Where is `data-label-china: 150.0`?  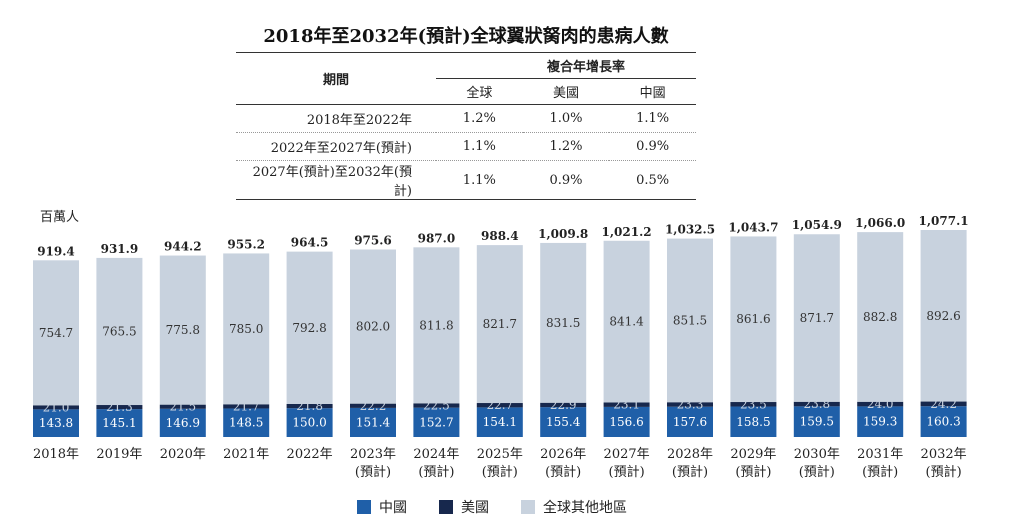 data-label-china: 150.0 is located at coordinates (309, 423).